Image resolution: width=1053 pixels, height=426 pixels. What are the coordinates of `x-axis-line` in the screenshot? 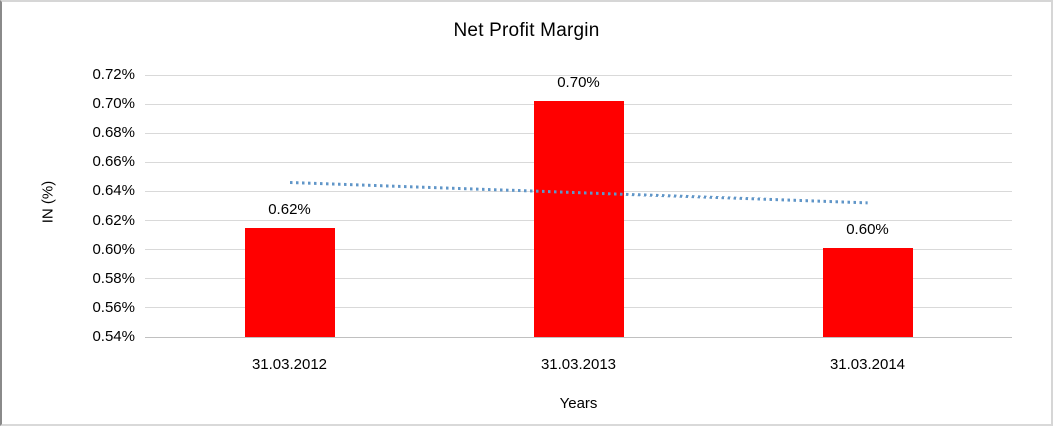 It's located at (578, 337).